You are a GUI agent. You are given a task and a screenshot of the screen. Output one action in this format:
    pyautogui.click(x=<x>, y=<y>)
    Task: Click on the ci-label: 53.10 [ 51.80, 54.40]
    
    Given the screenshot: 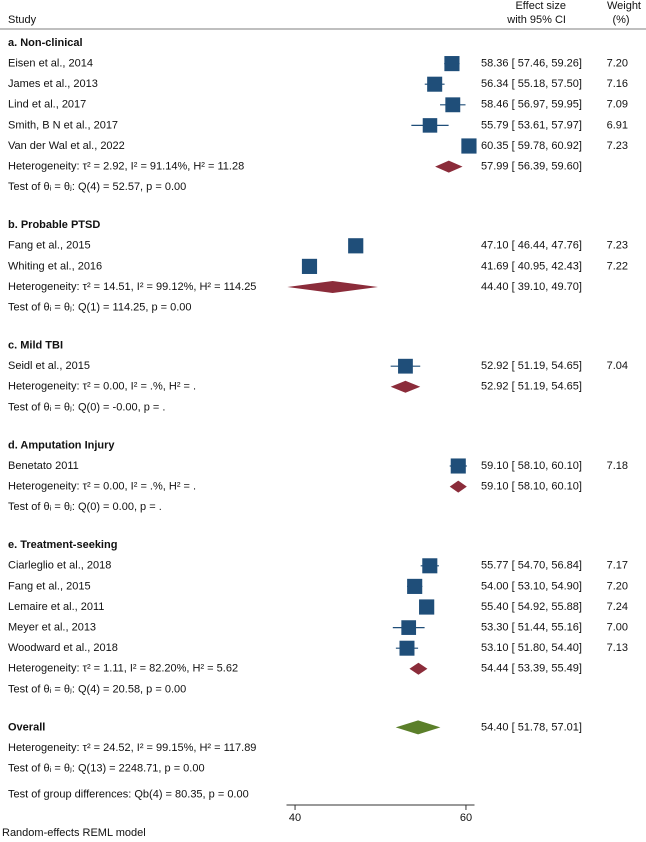 What is the action you would take?
    pyautogui.click(x=531, y=648)
    